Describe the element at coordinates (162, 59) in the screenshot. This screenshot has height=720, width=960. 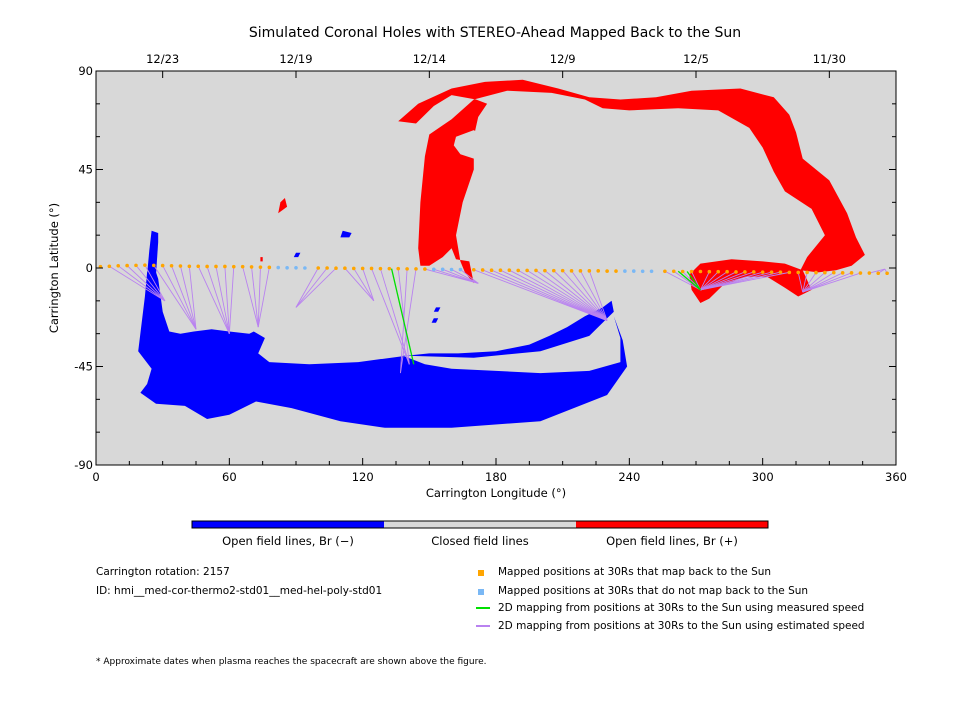
I see `top-date-label-0: 12/23` at that location.